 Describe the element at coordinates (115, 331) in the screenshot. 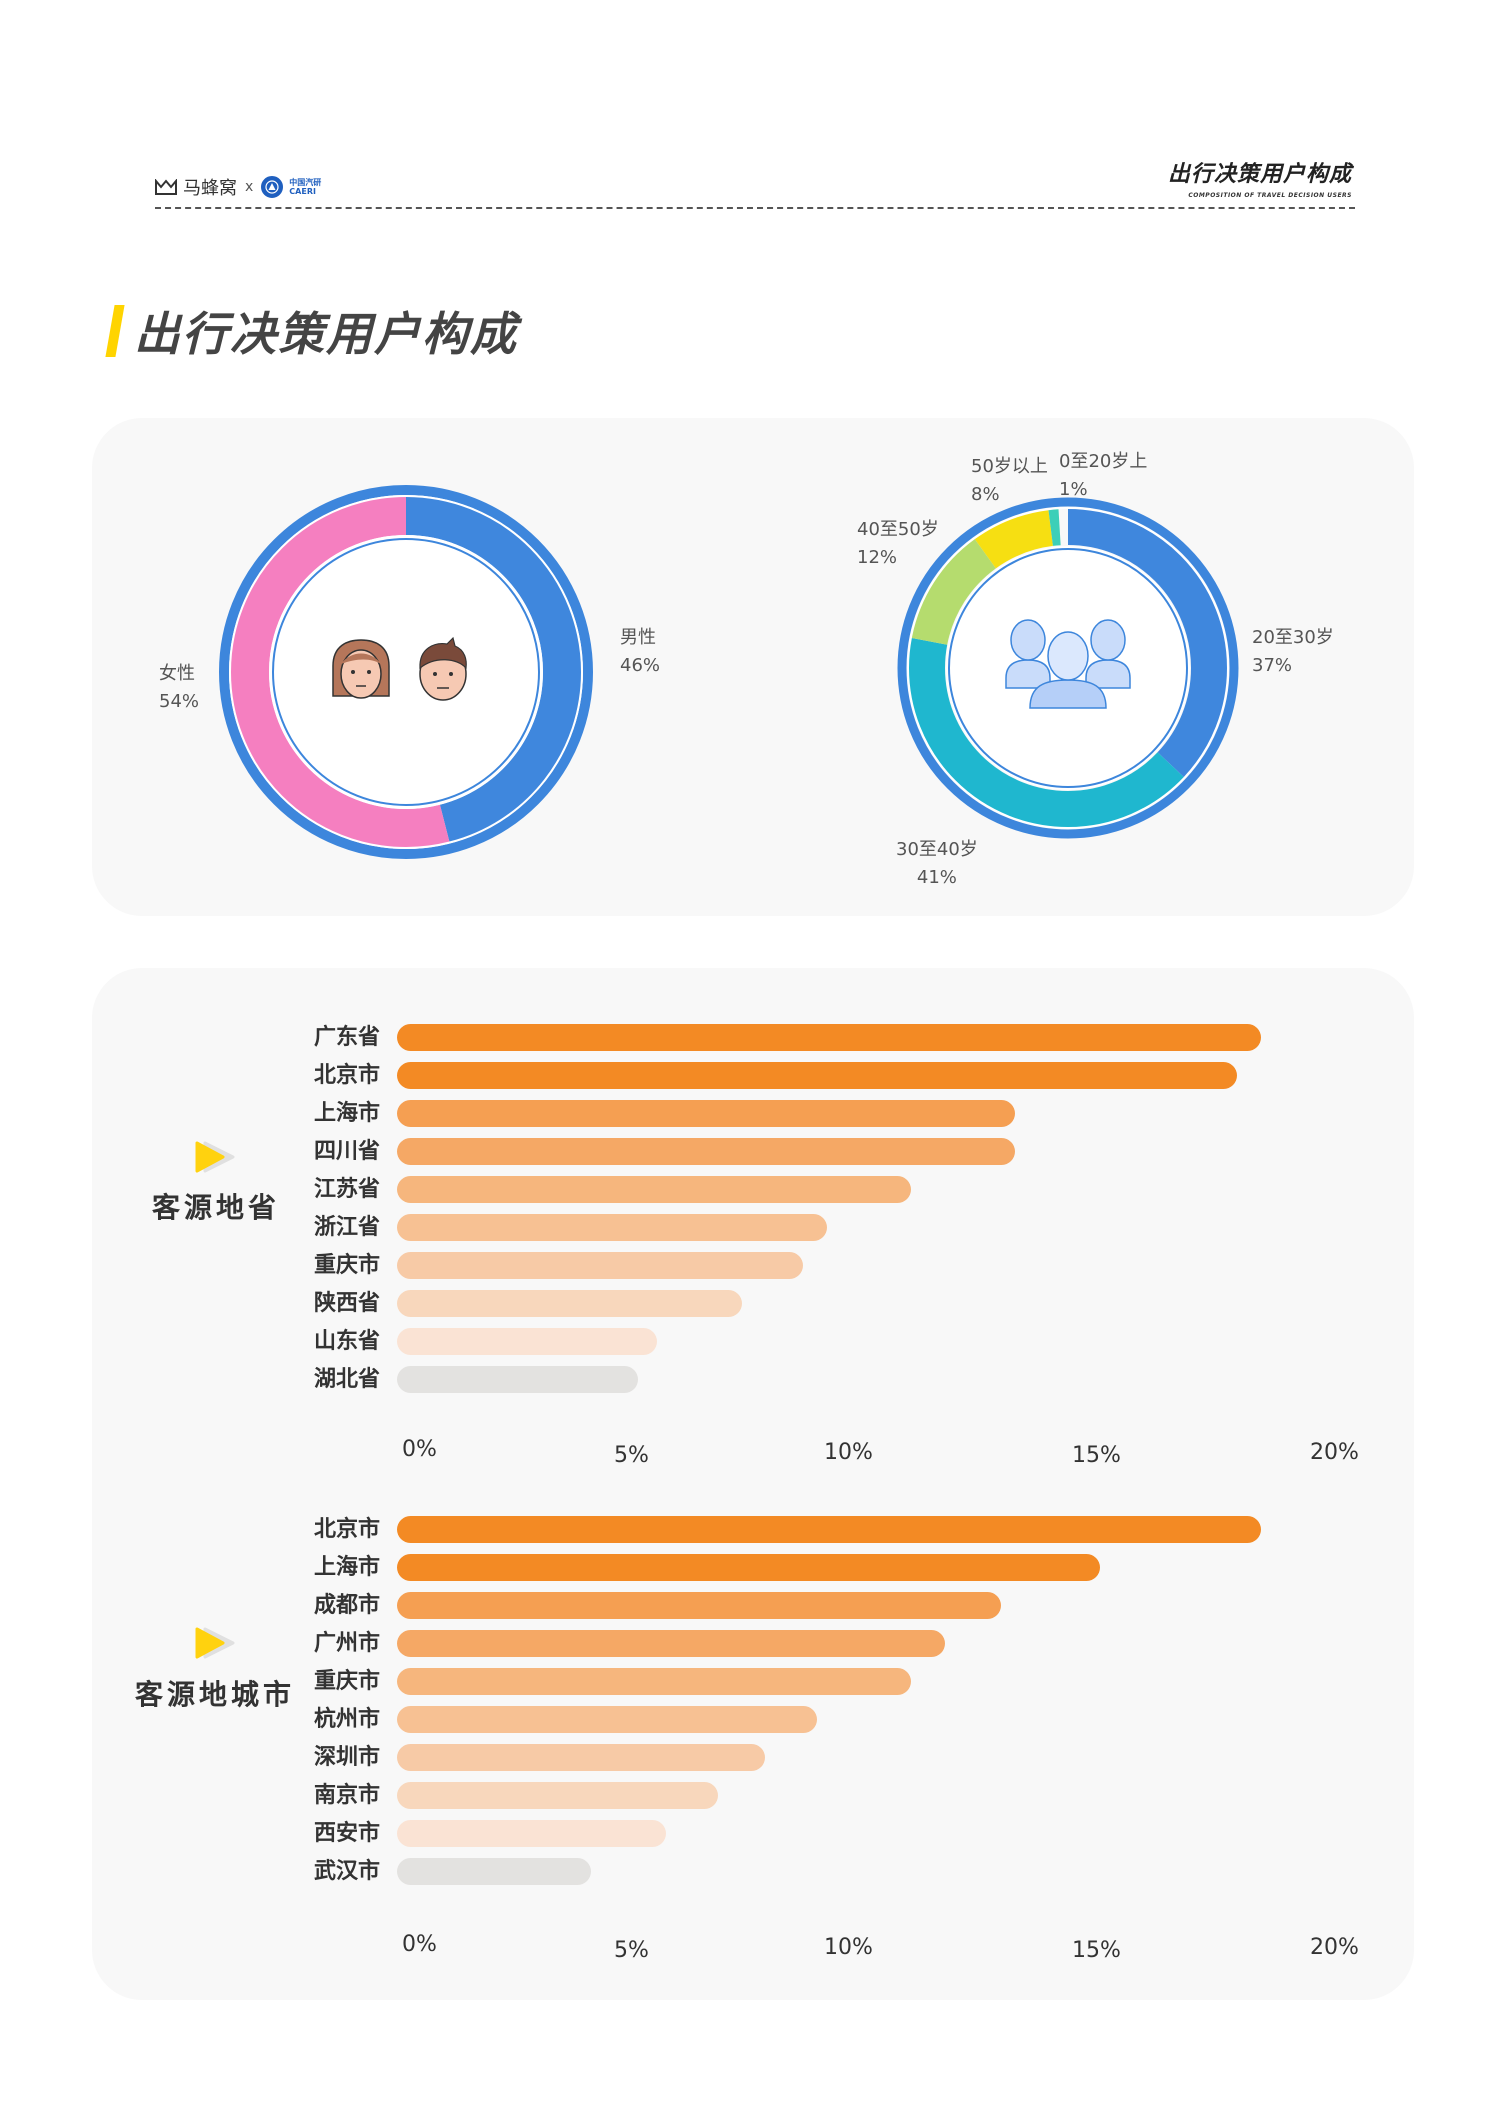

I see `title-accent-bar` at that location.